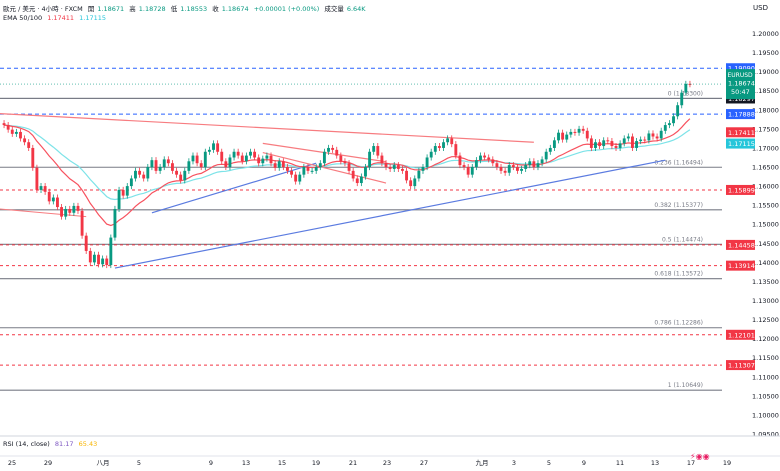  What do you see at coordinates (12, 463) in the screenshot?
I see `x-tick-label: 25` at bounding box center [12, 463].